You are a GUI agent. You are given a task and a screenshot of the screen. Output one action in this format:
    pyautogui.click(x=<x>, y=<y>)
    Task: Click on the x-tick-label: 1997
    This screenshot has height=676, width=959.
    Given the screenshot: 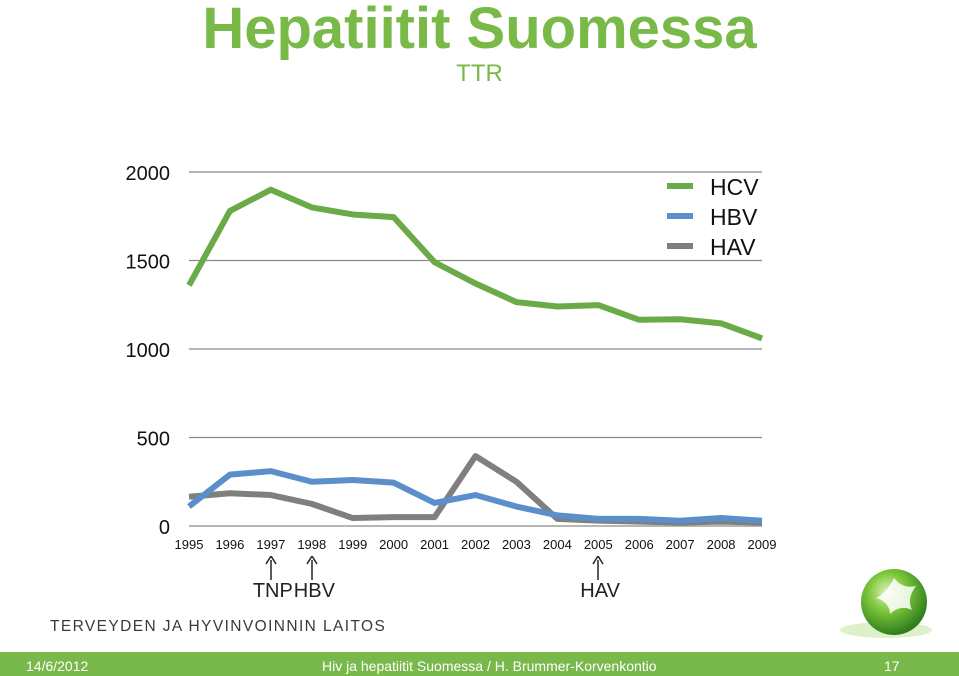 What is the action you would take?
    pyautogui.click(x=270, y=544)
    